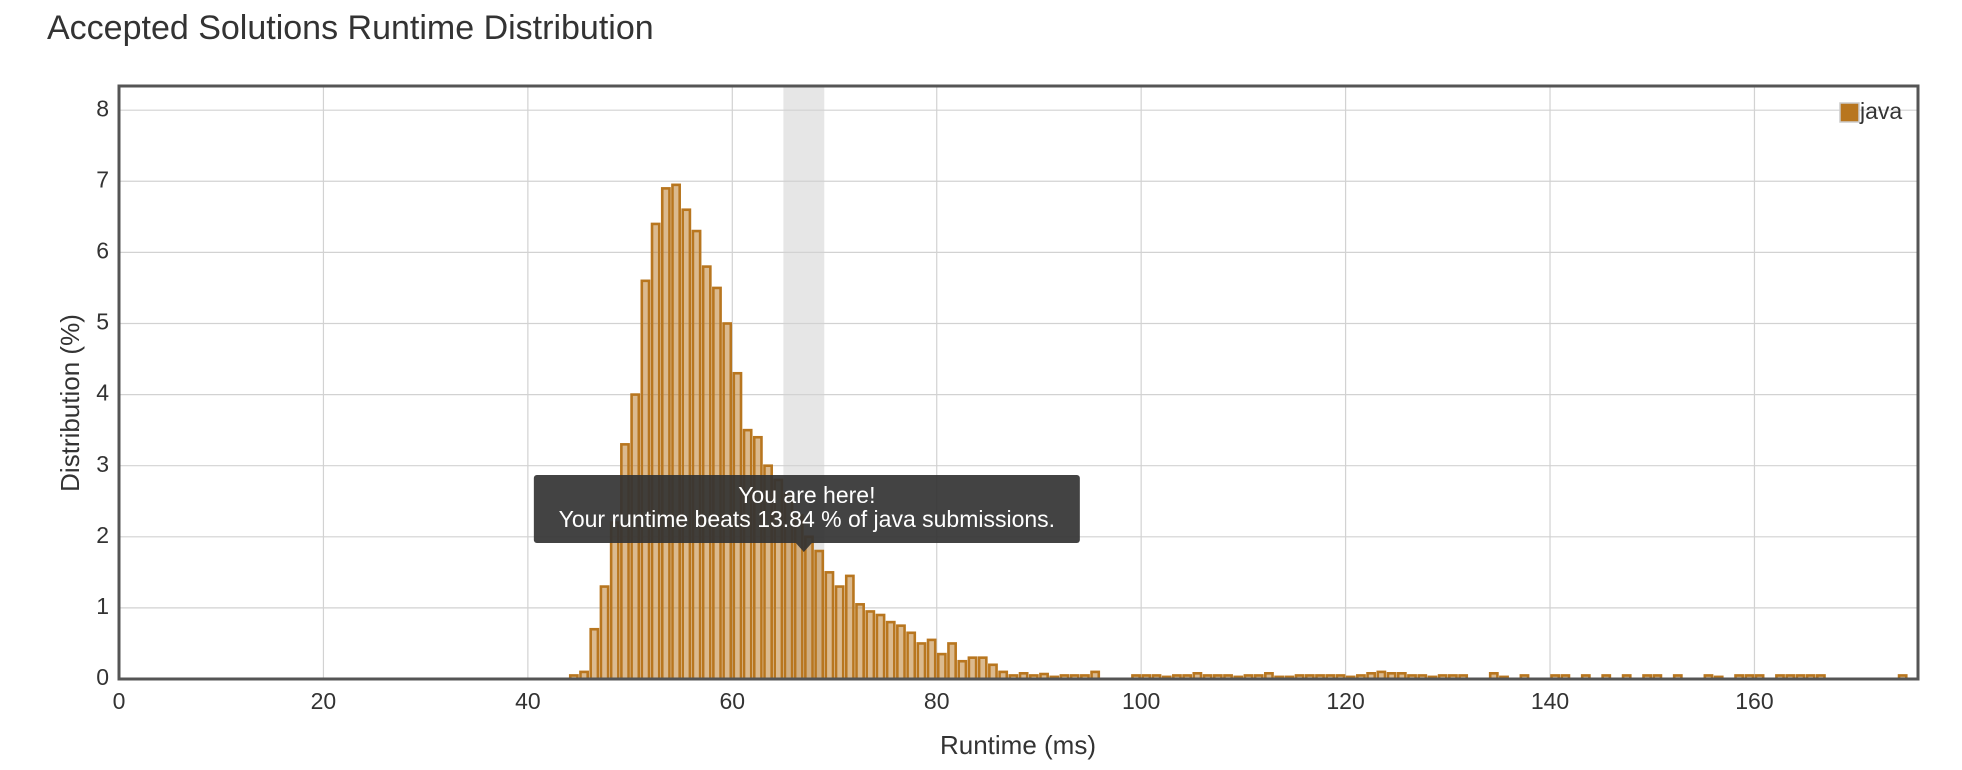 This screenshot has width=1962, height=770. I want to click on x-tick-label: 120, so click(1345, 701).